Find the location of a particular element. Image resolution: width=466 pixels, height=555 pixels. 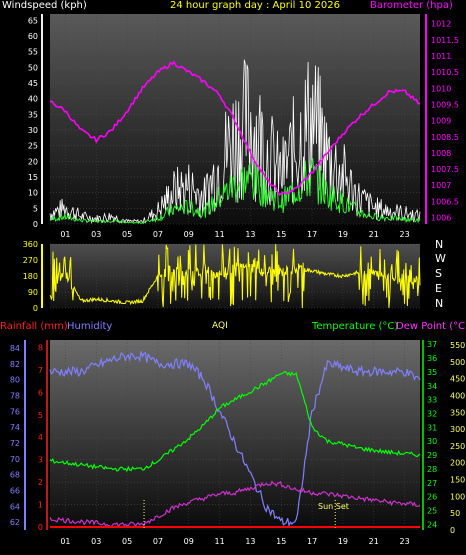

temp-tick-label: 25 is located at coordinates (432, 511).